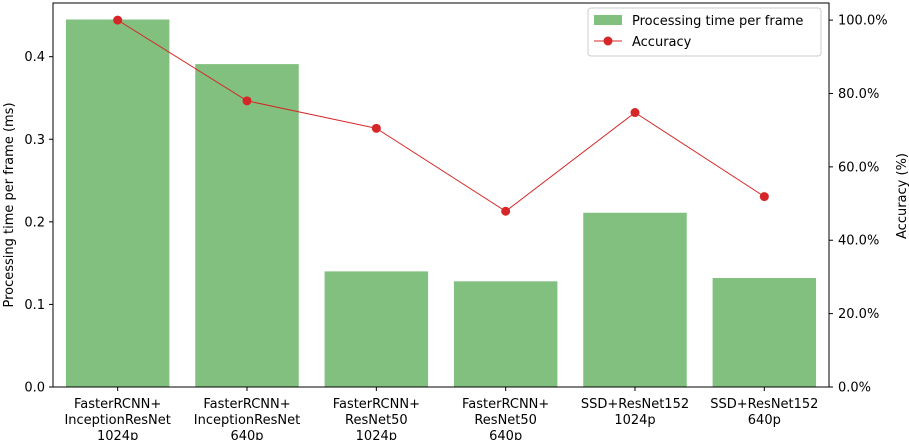 The width and height of the screenshot is (909, 440). I want to click on y2-tick-label: 60.0%, so click(858, 167).